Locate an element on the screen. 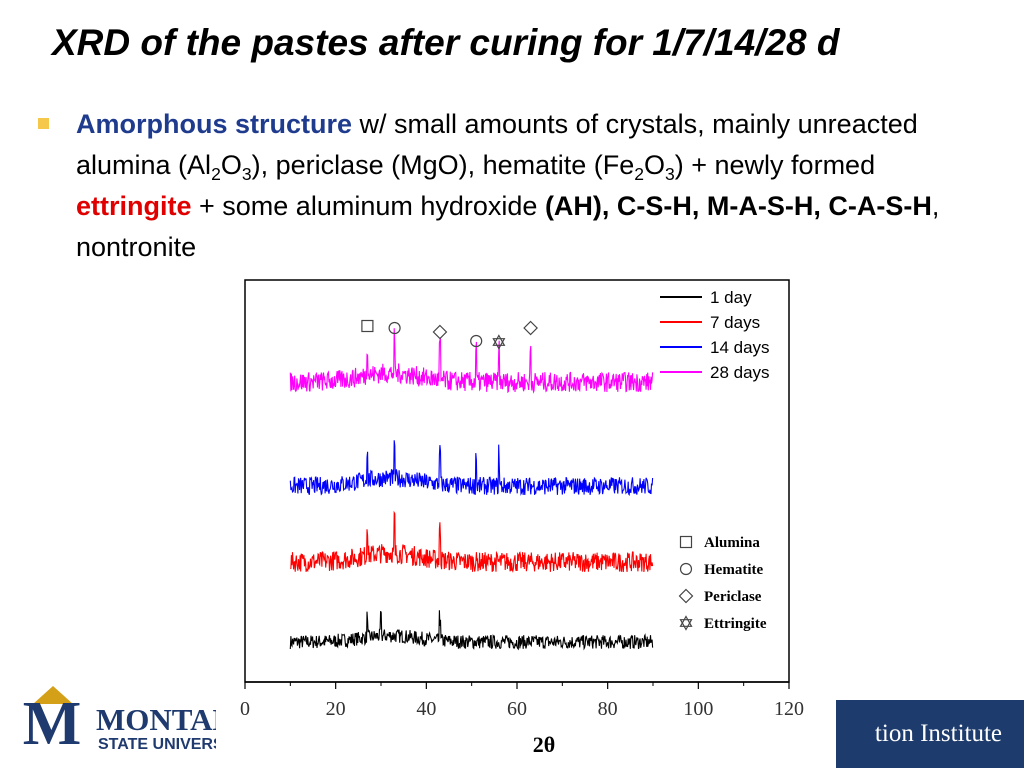 The image size is (1024, 768). institute-logo-text: tion Institute is located at coordinates (938, 733).